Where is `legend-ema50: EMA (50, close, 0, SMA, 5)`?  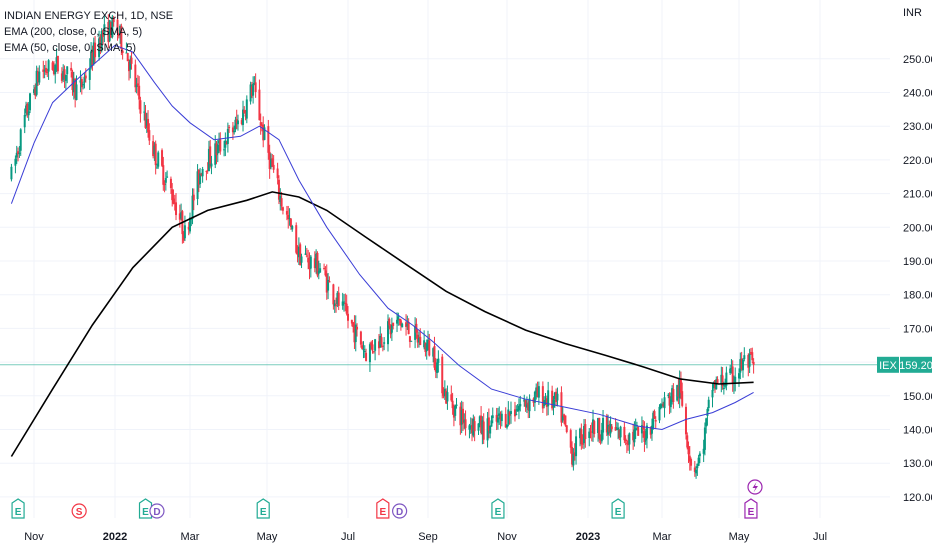
legend-ema50: EMA (50, close, 0, SMA, 5) is located at coordinates (70, 48).